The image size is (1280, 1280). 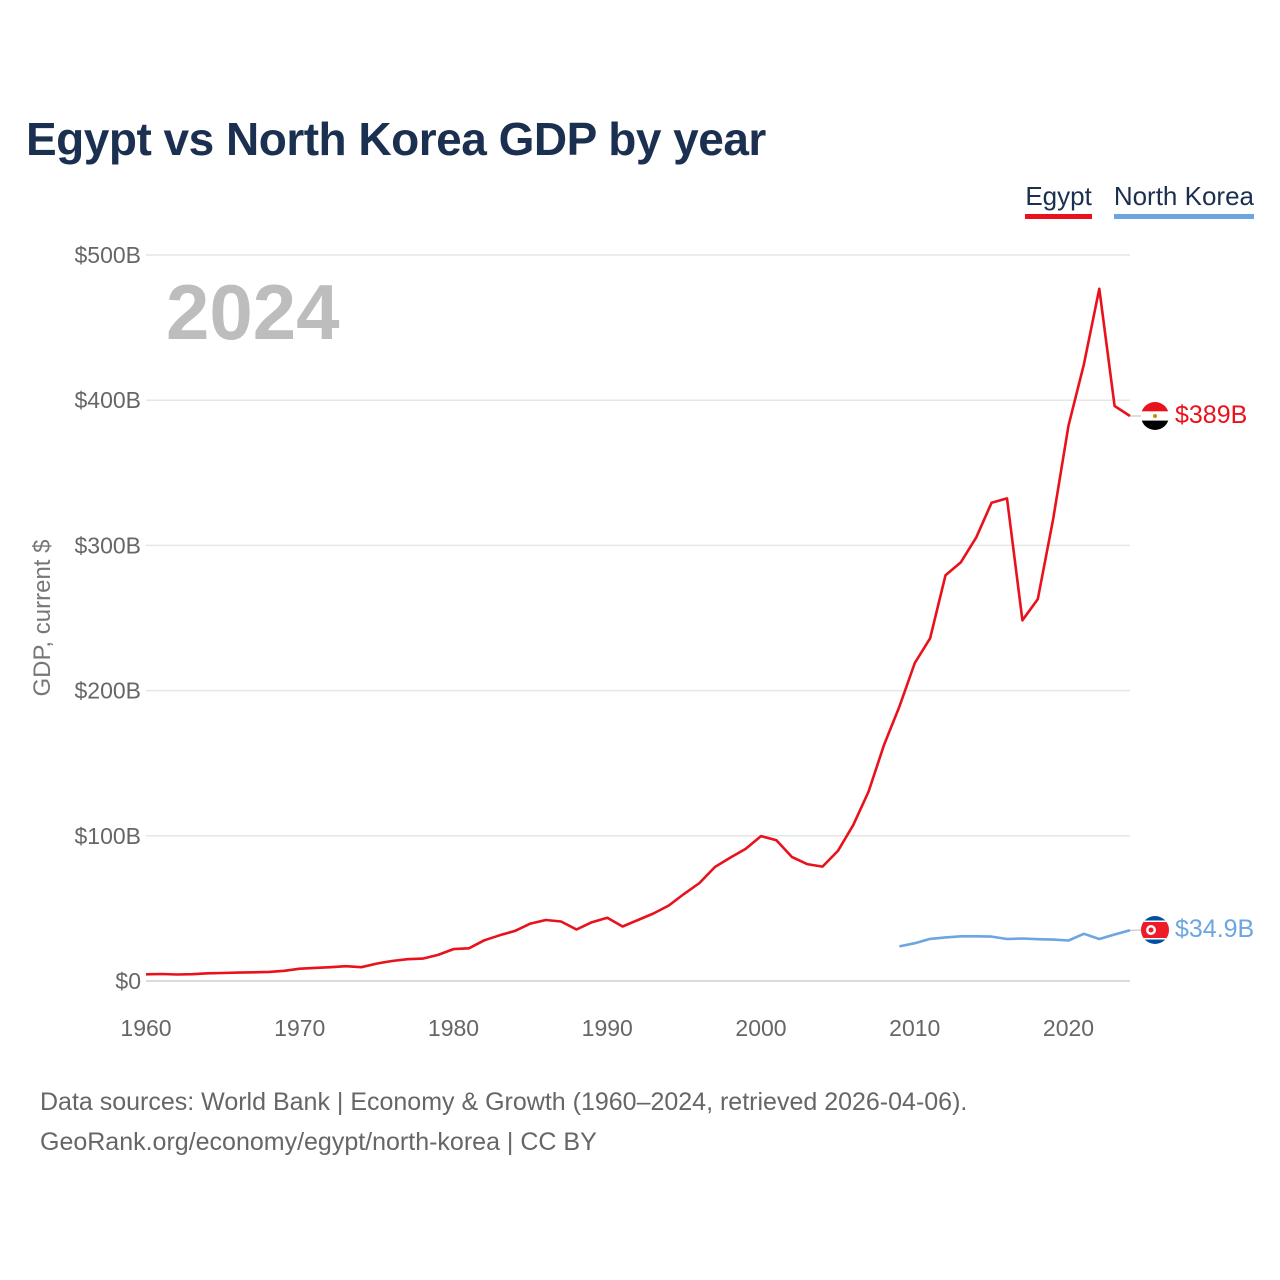 I want to click on north-korea-end-value: $34.9B, so click(x=1214, y=929).